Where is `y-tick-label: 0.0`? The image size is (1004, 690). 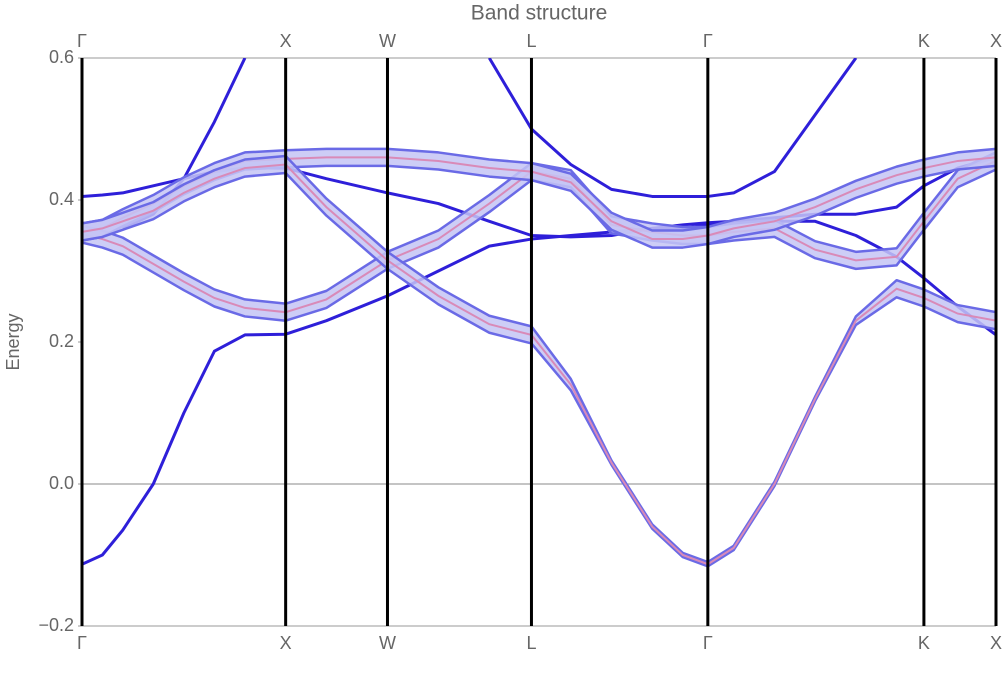
y-tick-label: 0.0 is located at coordinates (61, 483).